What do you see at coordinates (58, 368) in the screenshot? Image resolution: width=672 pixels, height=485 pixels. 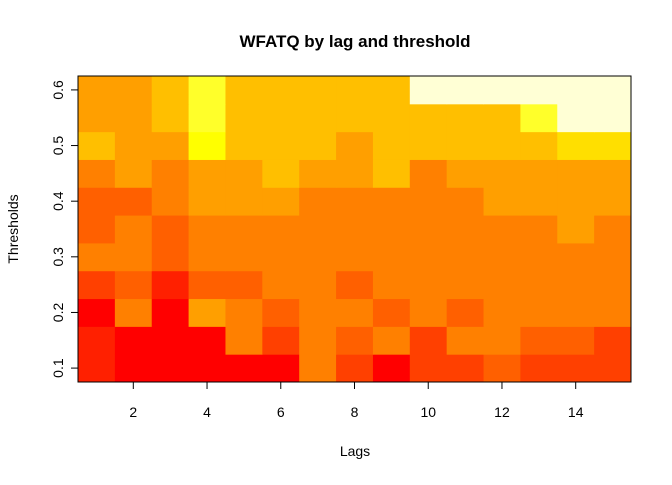 I see `y-tick-label: 0.1` at bounding box center [58, 368].